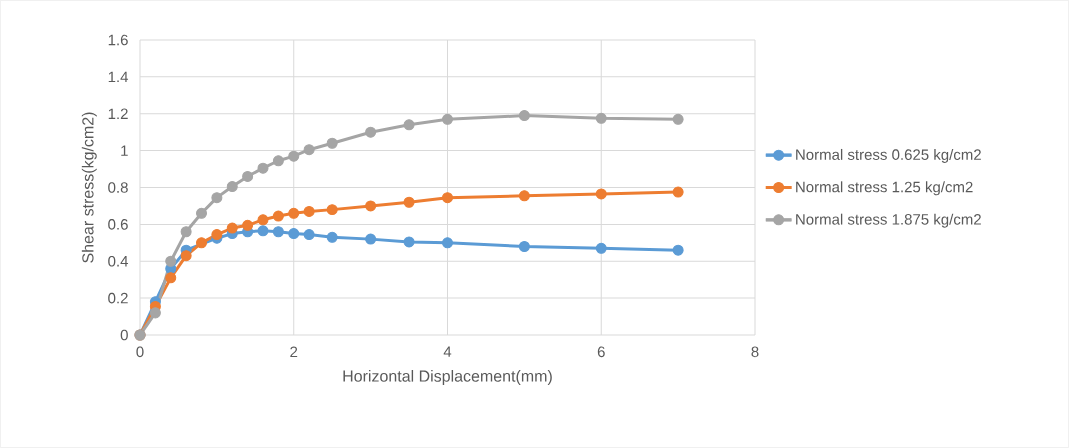 This screenshot has width=1069, height=448. I want to click on x-tick-label: 6, so click(601, 352).